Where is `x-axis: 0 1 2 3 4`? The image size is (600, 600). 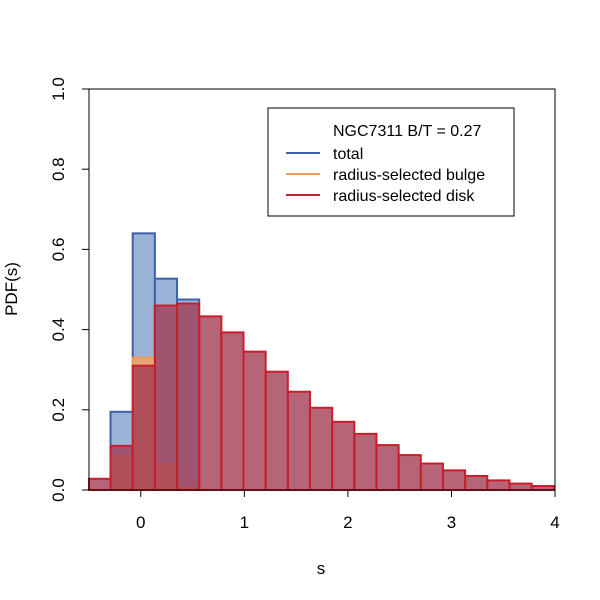
x-axis: 0 1 2 3 4 is located at coordinates (348, 511).